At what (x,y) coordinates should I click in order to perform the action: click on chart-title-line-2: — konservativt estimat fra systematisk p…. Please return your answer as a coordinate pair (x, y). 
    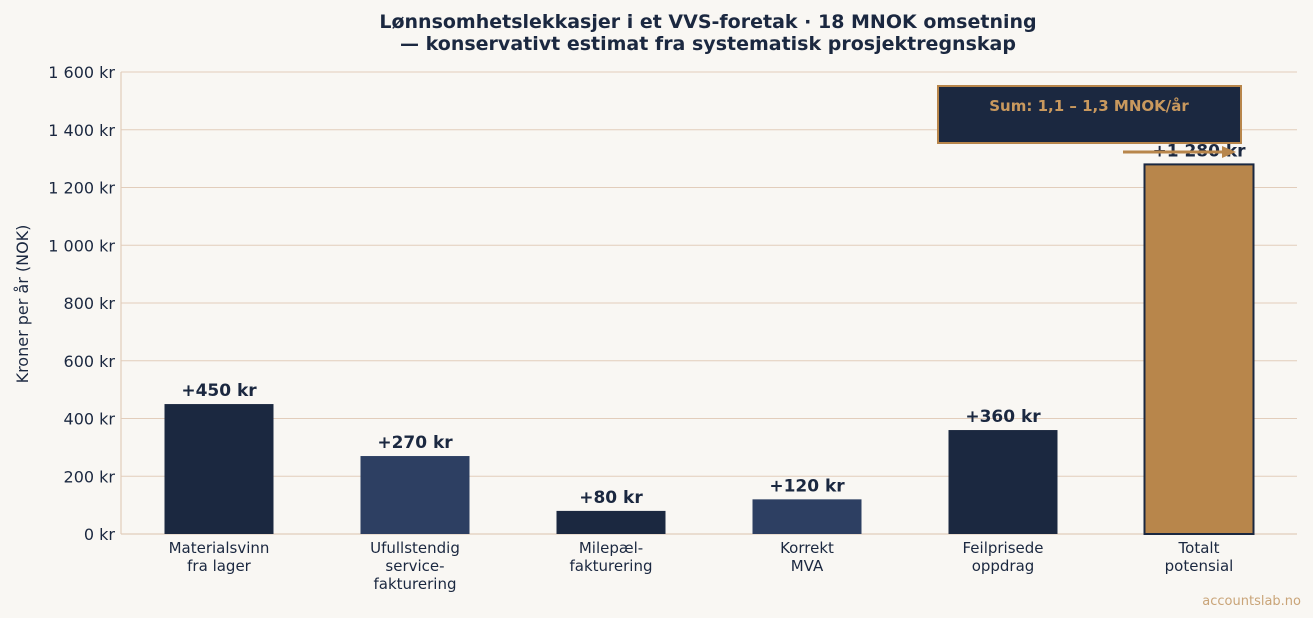
    Looking at the image, I should click on (708, 44).